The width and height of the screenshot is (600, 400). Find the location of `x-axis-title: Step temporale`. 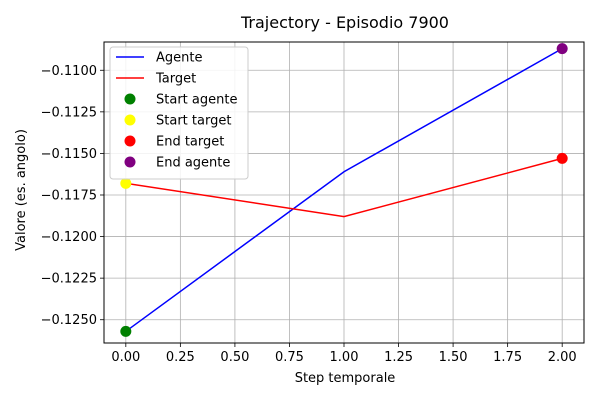

x-axis-title: Step temporale is located at coordinates (345, 378).